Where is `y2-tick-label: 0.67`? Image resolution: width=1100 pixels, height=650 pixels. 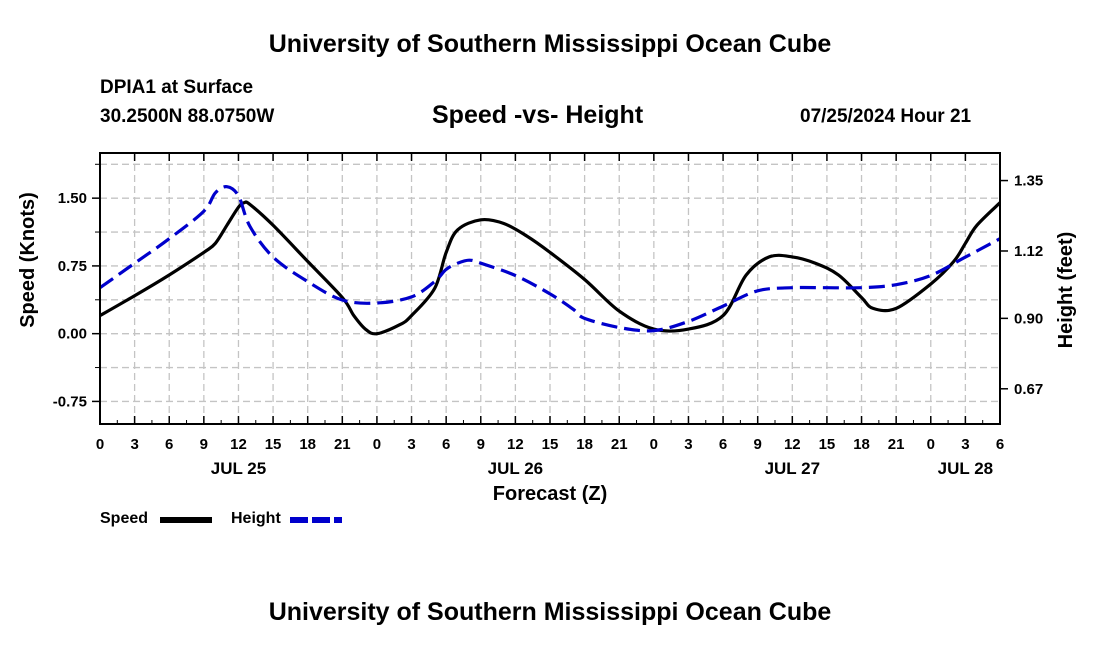 y2-tick-label: 0.67 is located at coordinates (1028, 389).